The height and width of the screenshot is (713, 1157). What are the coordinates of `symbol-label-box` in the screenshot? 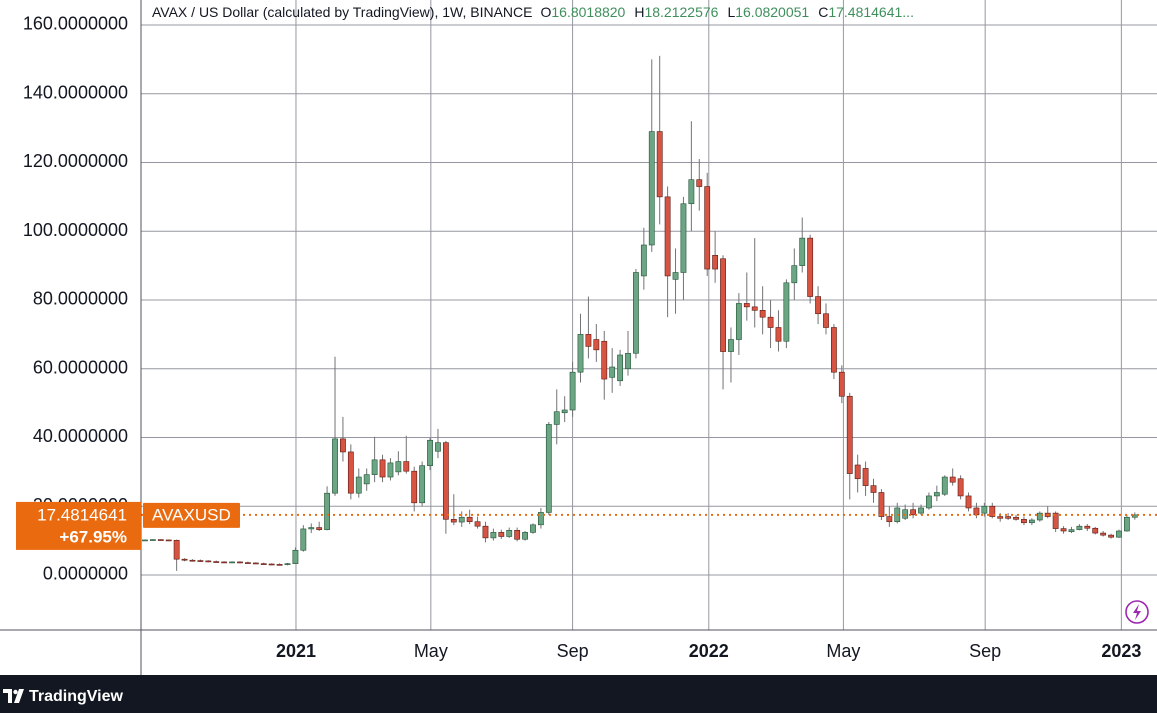 It's located at (191, 515).